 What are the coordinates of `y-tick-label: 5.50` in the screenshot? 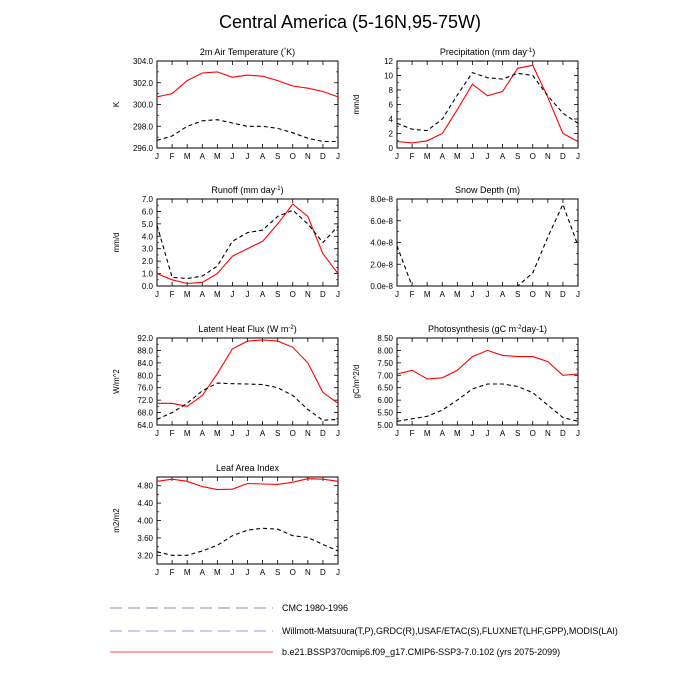 It's located at (385, 413).